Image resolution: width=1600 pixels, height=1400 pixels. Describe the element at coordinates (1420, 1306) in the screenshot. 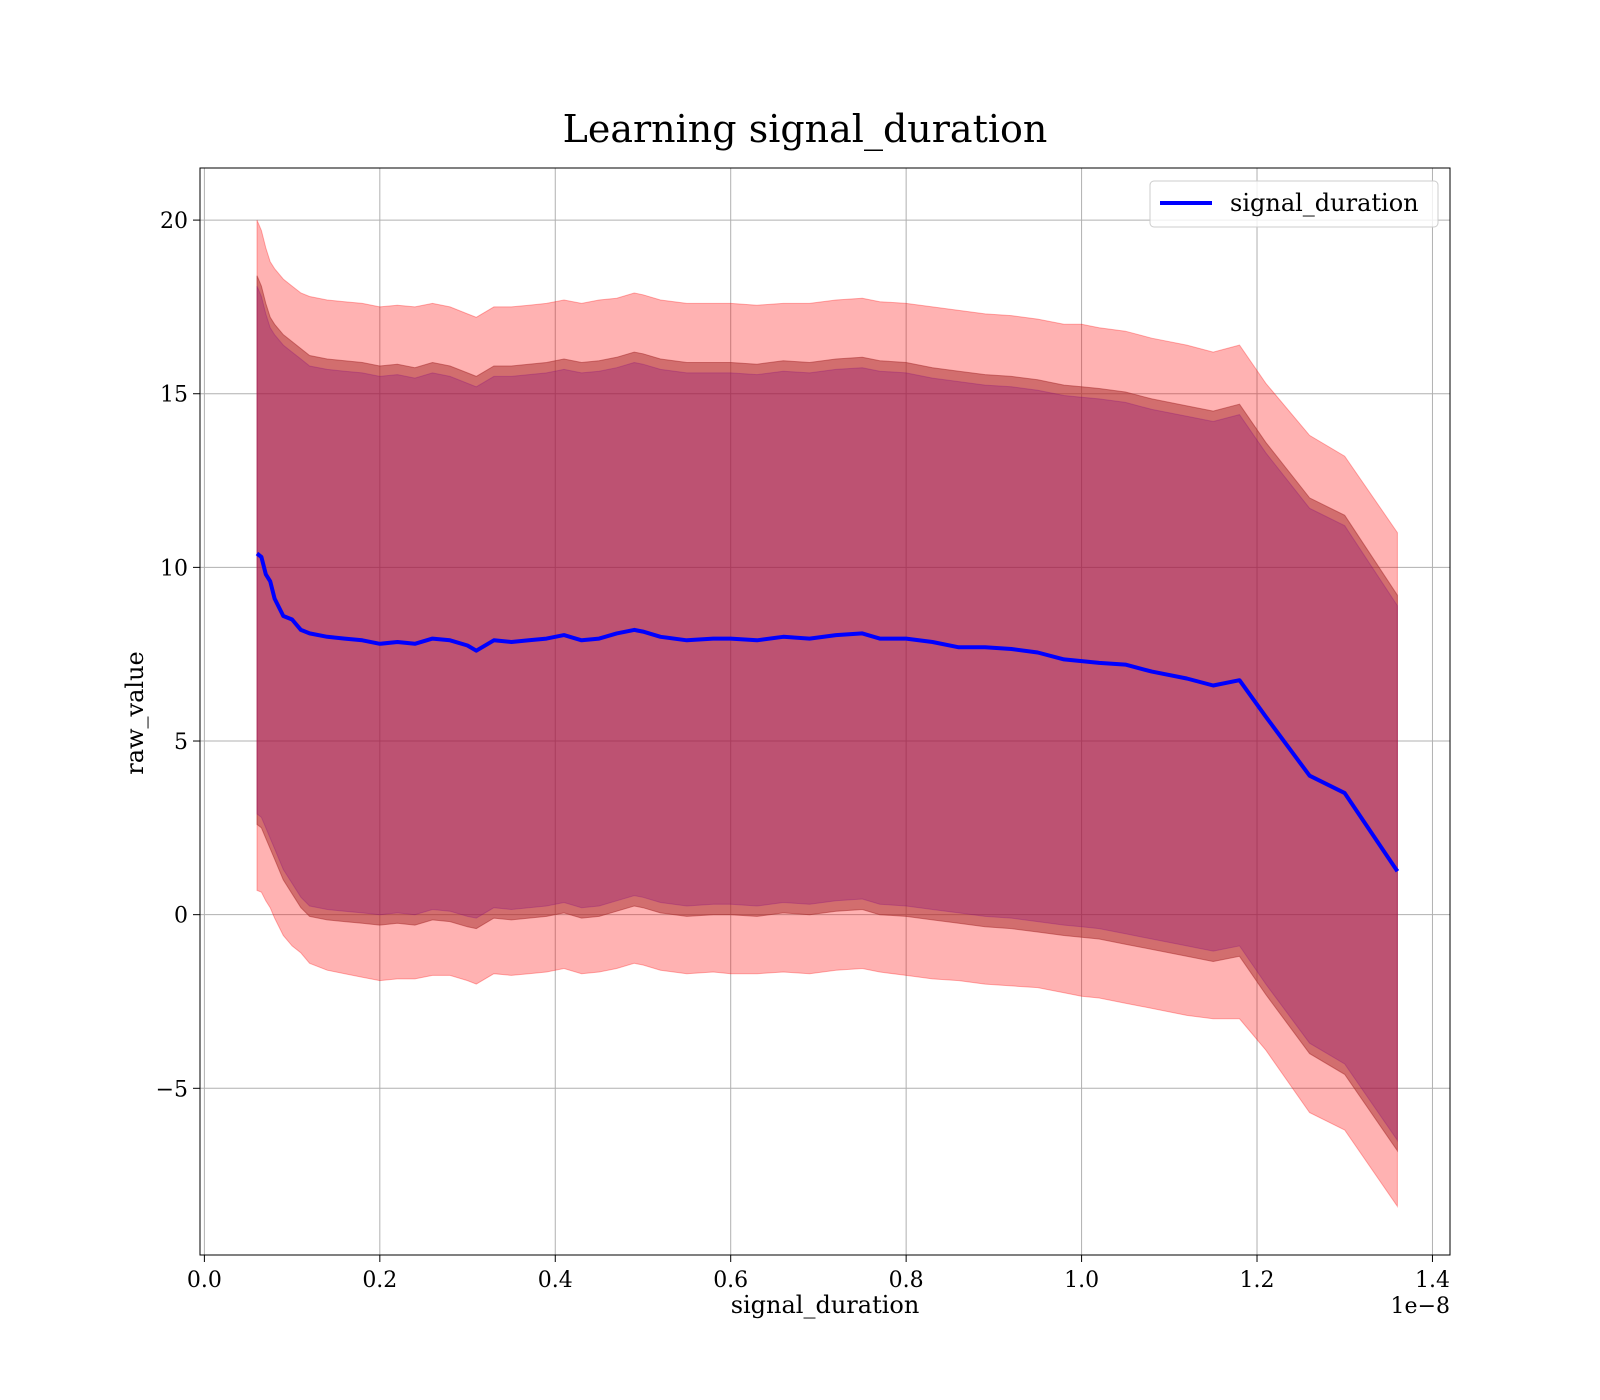

I see `x-offset-label: 1e−8` at that location.